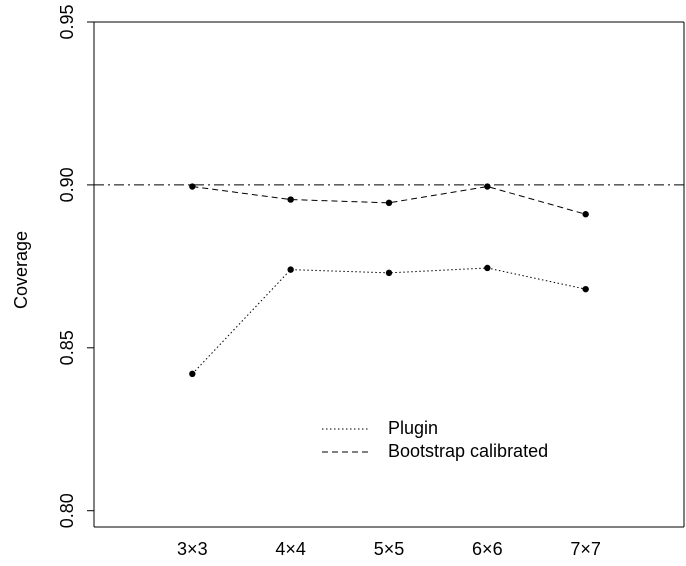  I want to click on x-tick-label: 7×7, so click(585, 549).